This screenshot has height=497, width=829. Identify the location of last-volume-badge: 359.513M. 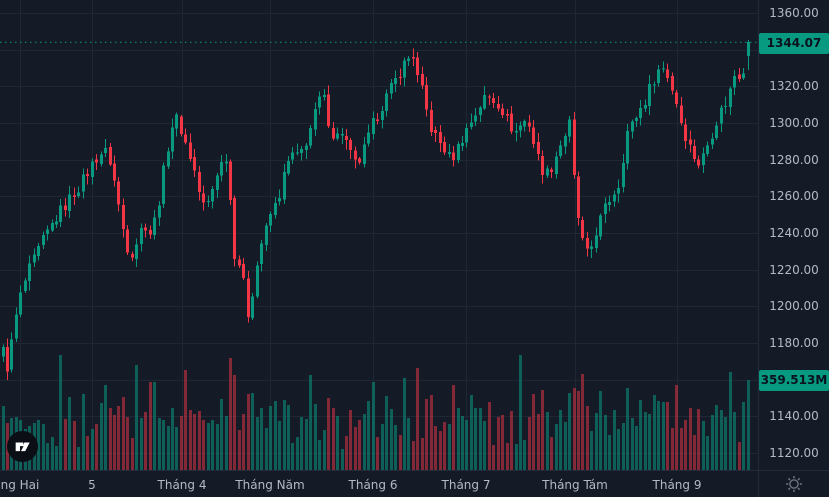
(794, 380).